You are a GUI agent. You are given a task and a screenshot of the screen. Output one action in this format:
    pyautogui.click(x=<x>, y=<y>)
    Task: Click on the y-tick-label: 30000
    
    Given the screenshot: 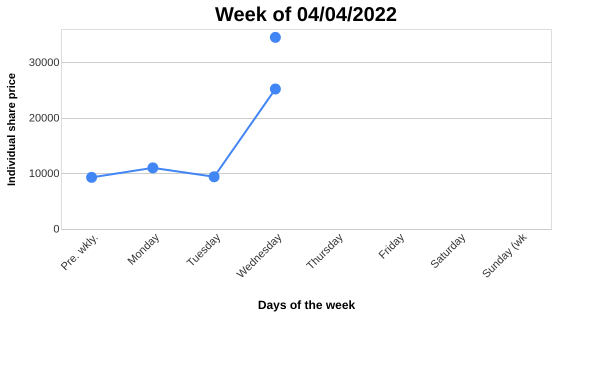 What is the action you would take?
    pyautogui.click(x=44, y=62)
    